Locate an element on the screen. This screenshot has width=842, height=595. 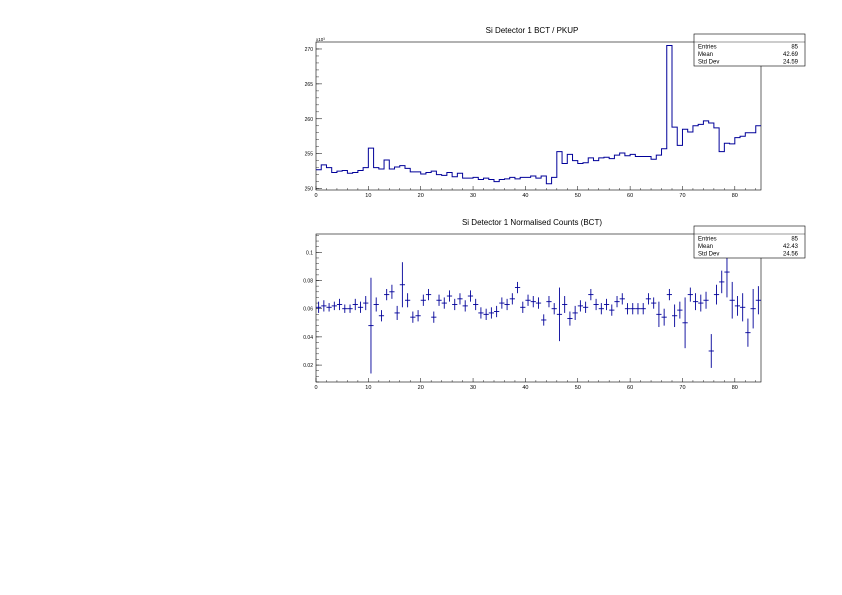
y-tick-label: 0.04 is located at coordinates (308, 338).